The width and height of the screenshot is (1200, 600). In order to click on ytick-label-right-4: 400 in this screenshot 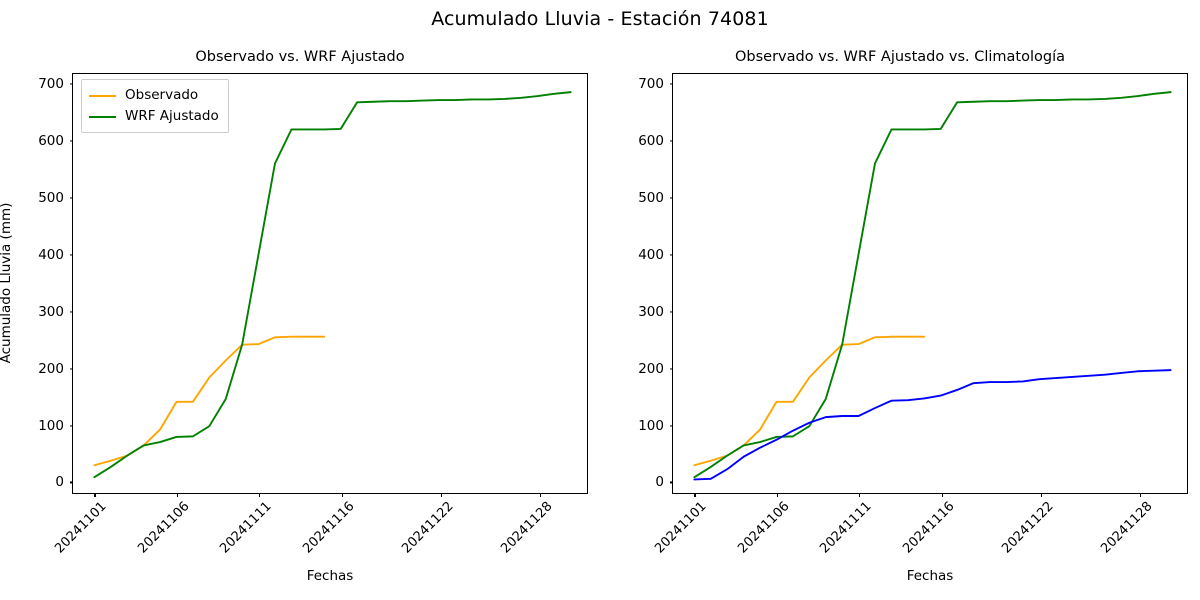, I will do `click(651, 254)`.